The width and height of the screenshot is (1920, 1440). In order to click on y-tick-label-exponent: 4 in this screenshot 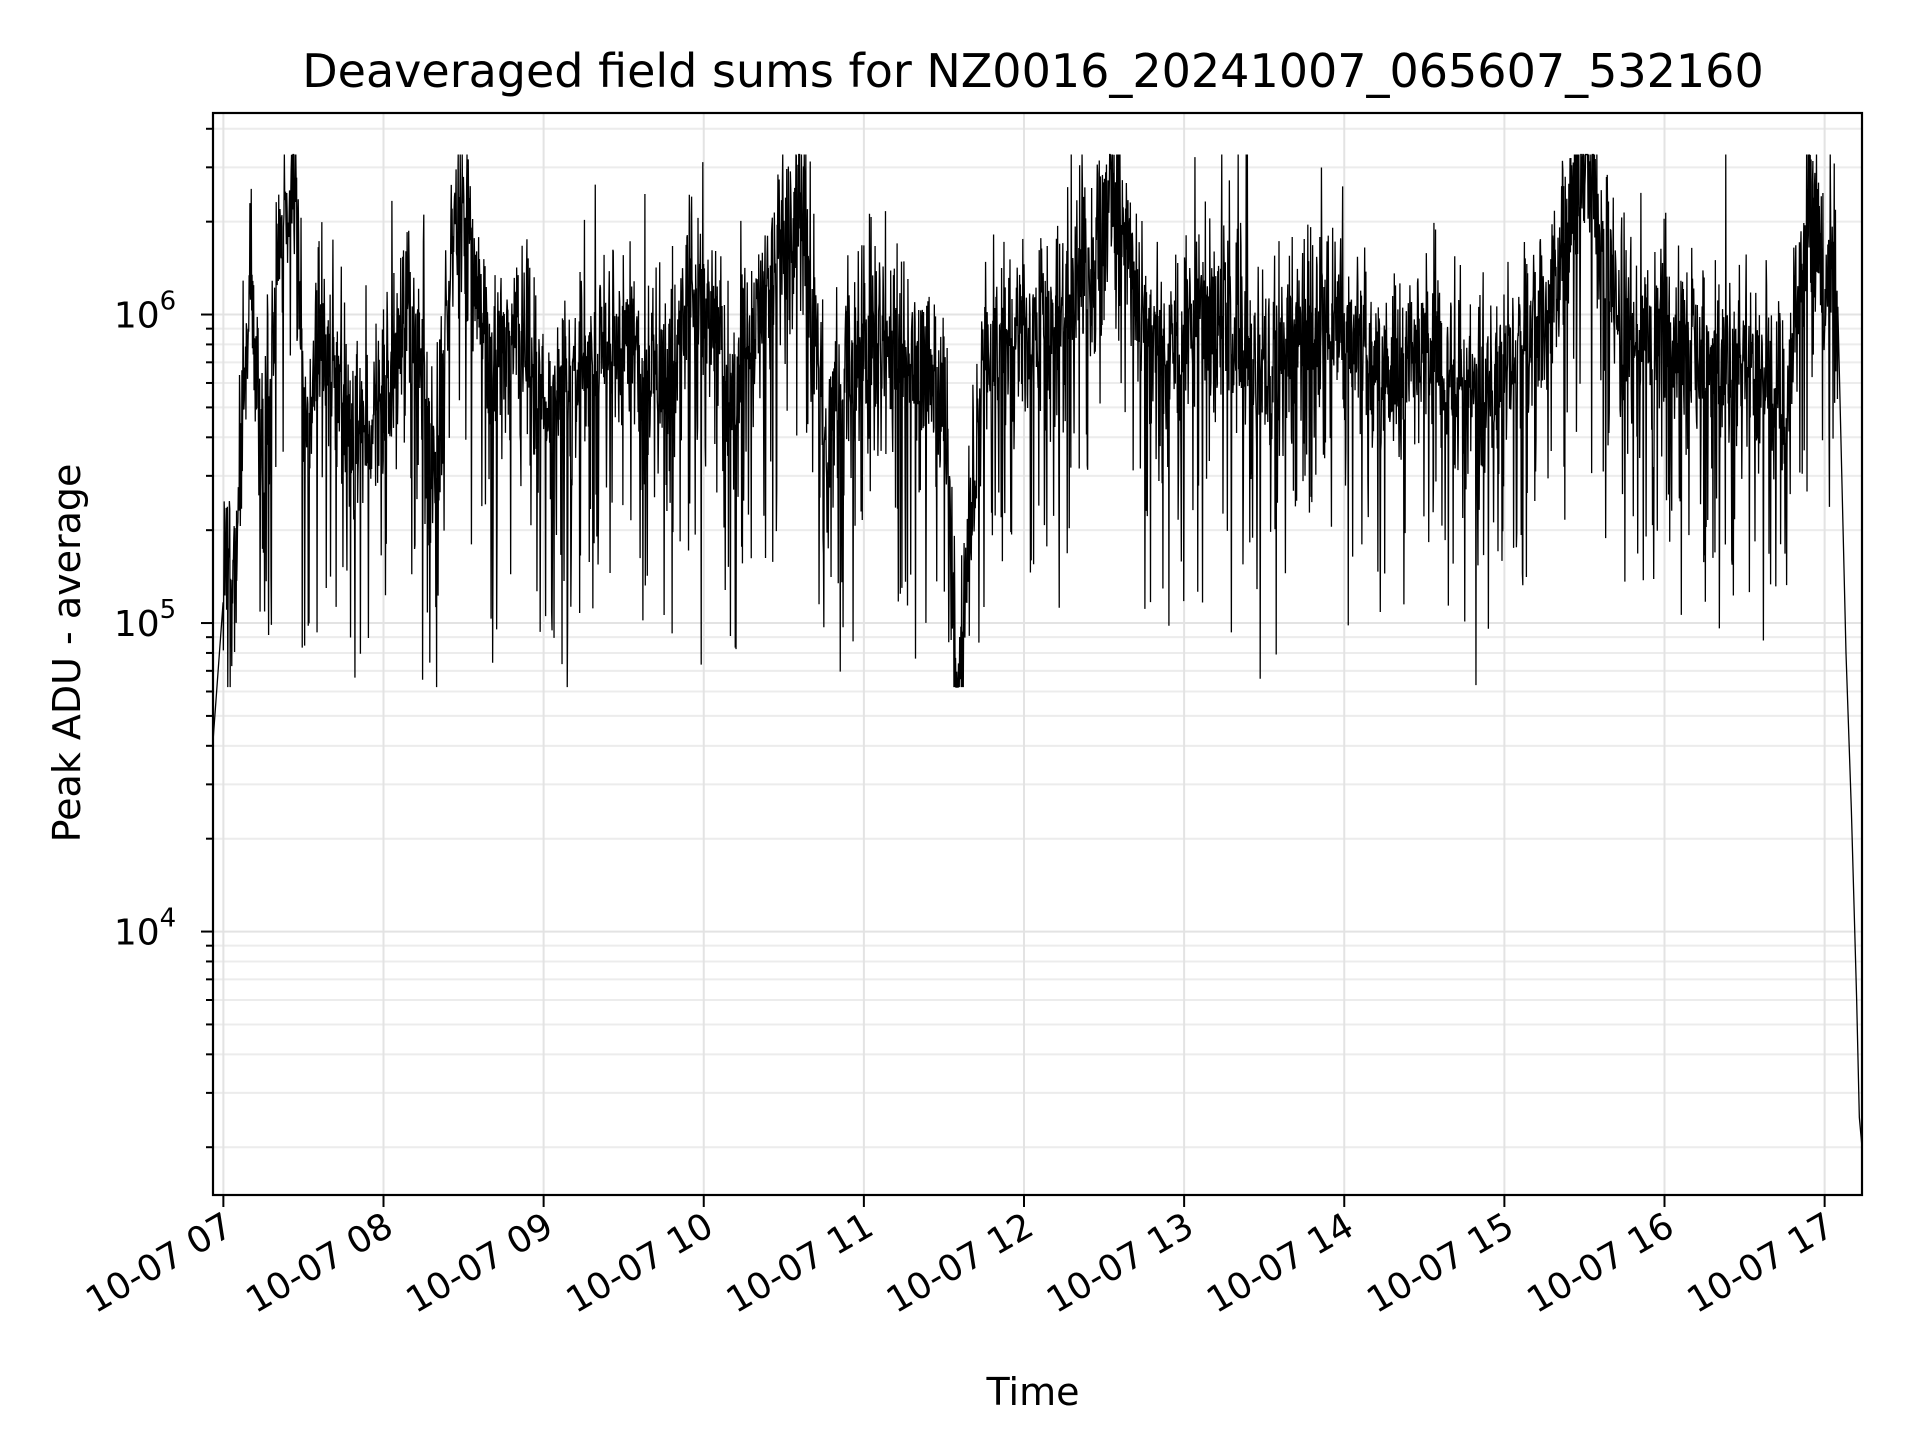, I will do `click(168, 919)`.